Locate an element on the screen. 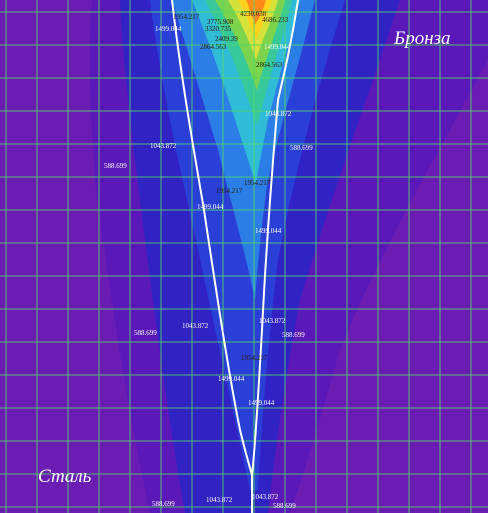  contour-value-label: 4686.233 is located at coordinates (275, 20).